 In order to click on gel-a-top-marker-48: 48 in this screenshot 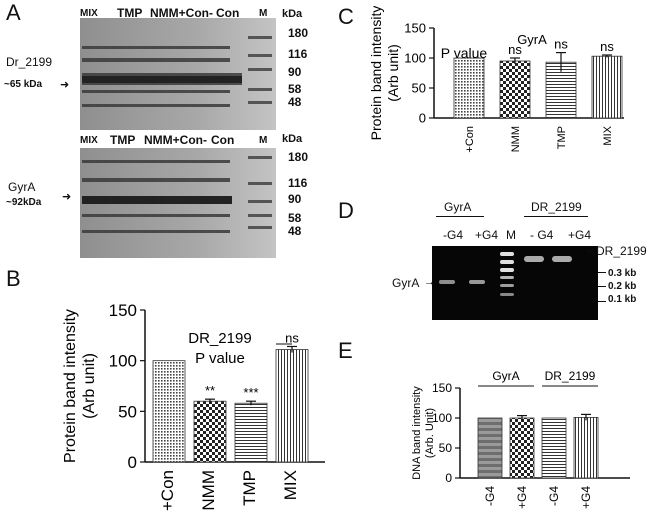, I will do `click(295, 102)`.